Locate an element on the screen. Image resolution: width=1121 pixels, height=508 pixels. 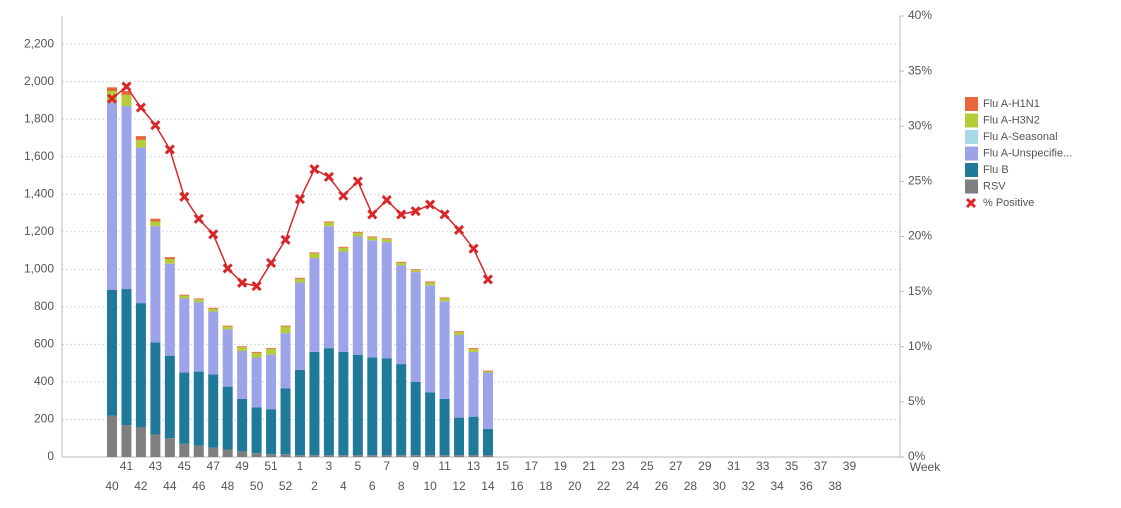
x-tick-label: 14 is located at coordinates (488, 486).